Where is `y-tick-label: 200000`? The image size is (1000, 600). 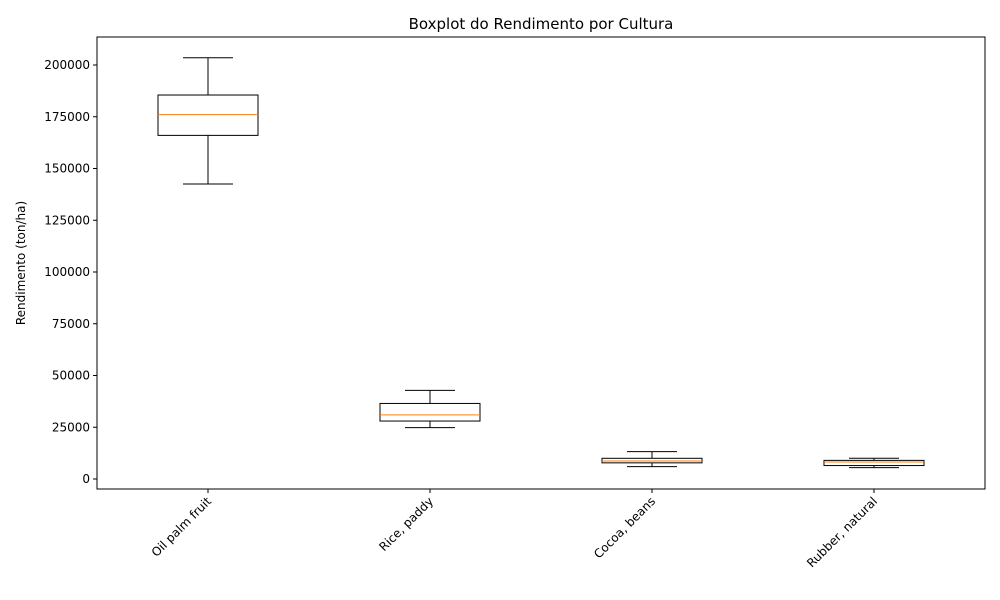
y-tick-label: 200000 is located at coordinates (67, 65).